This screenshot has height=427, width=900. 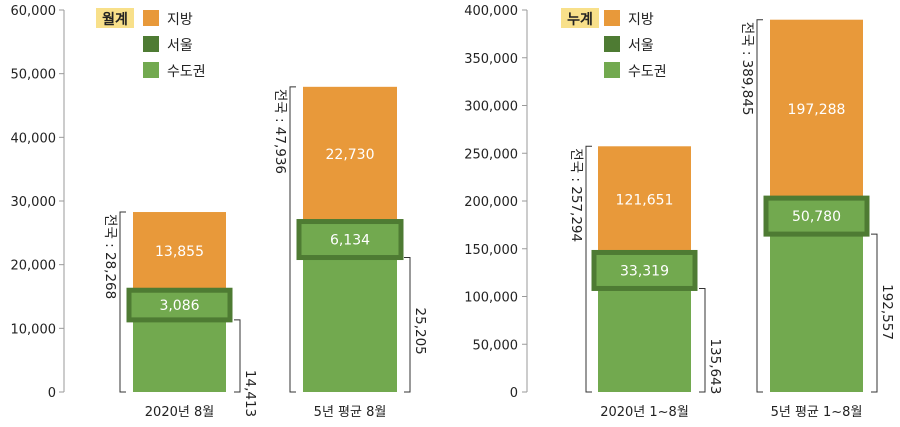 What do you see at coordinates (491, 298) in the screenshot?
I see `p2-y-tick-label: 100,000` at bounding box center [491, 298].